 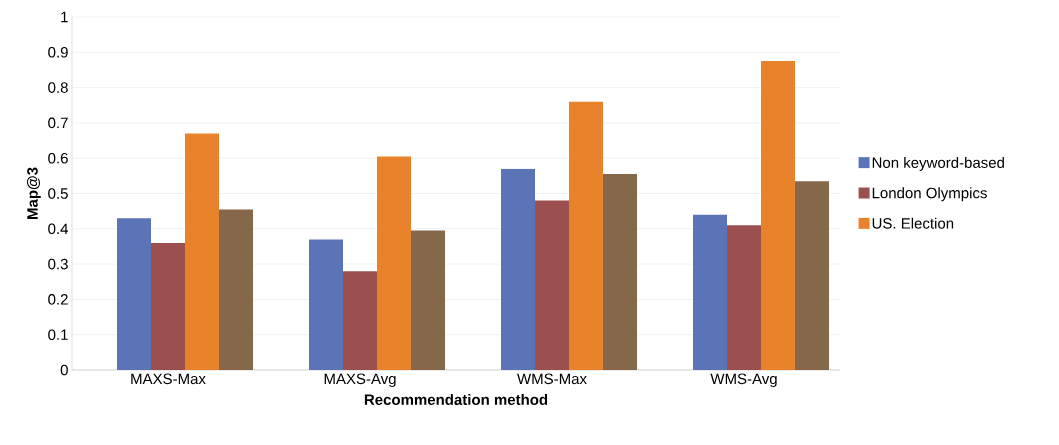 I want to click on legend-label: London Olympics, so click(x=929, y=194).